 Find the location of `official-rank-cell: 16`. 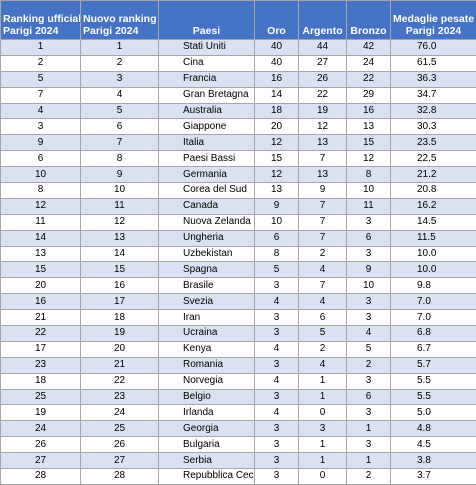

official-rank-cell: 16 is located at coordinates (41, 302).